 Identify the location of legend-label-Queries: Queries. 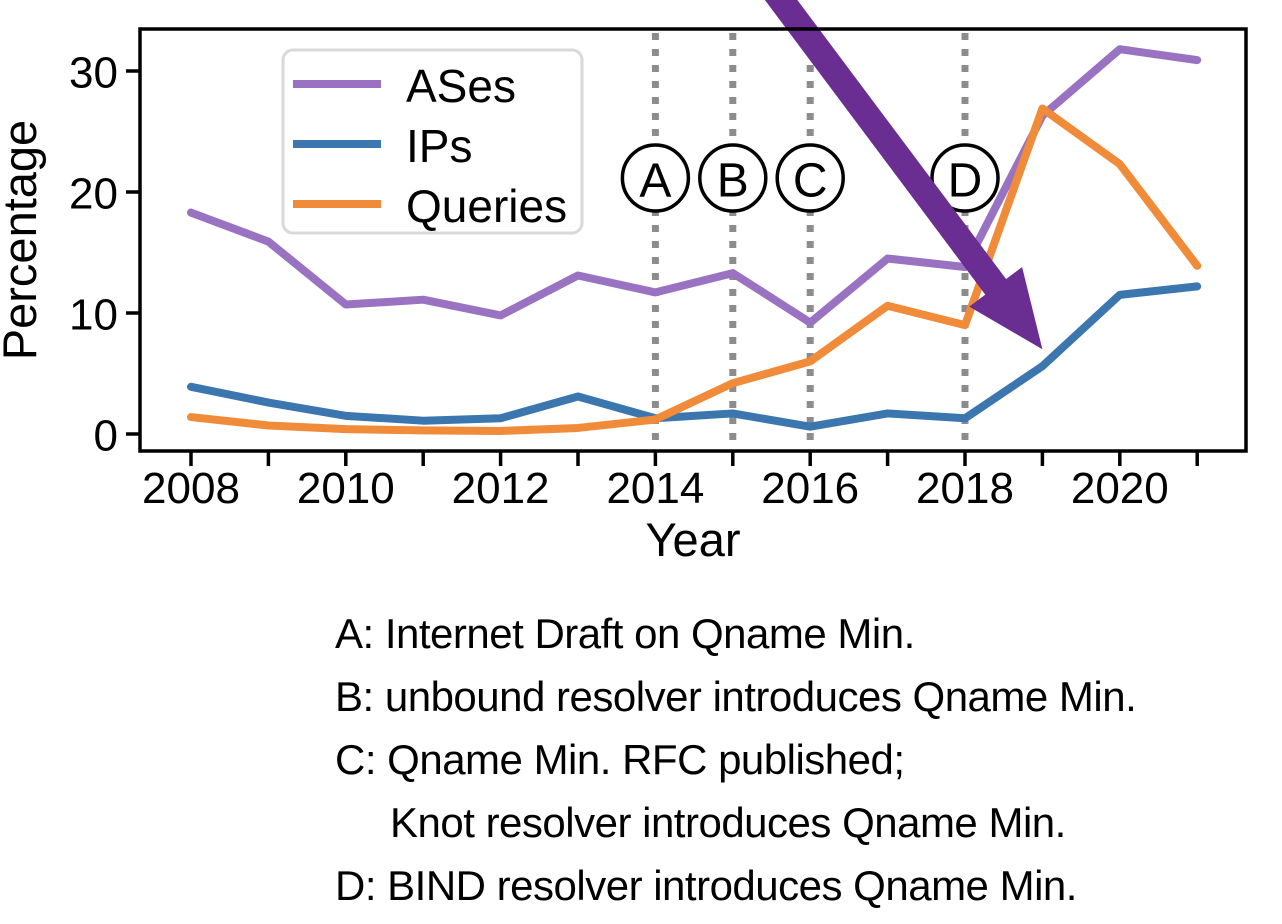
(486, 206).